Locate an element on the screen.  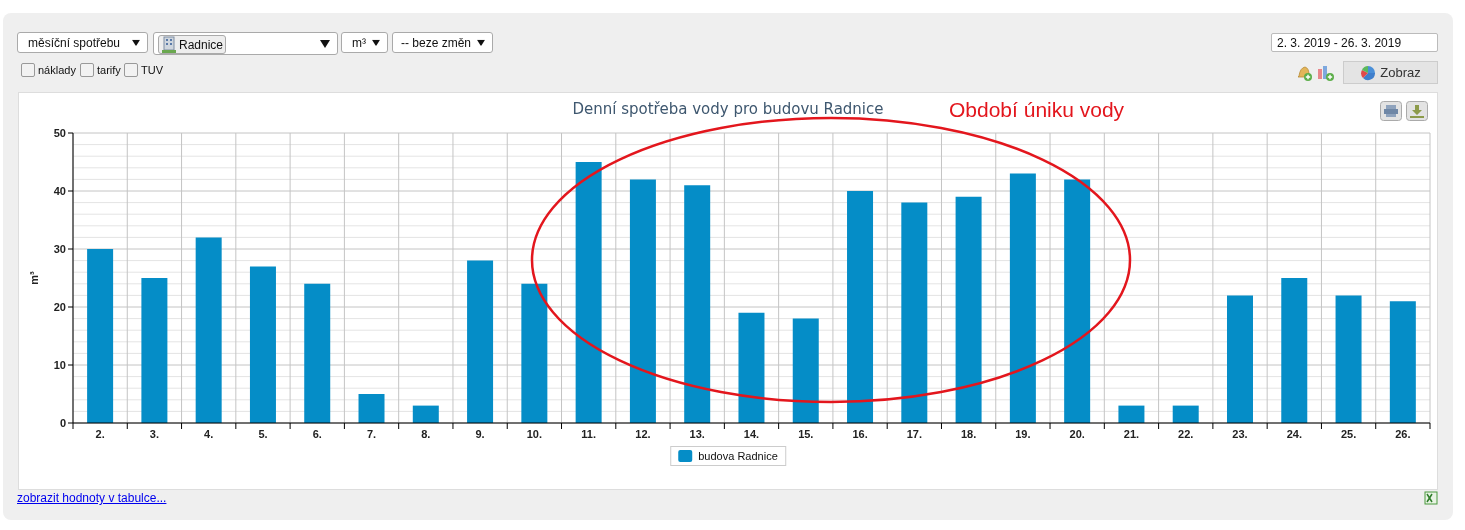
text: Období úniku vody is located at coordinates (1037, 110).